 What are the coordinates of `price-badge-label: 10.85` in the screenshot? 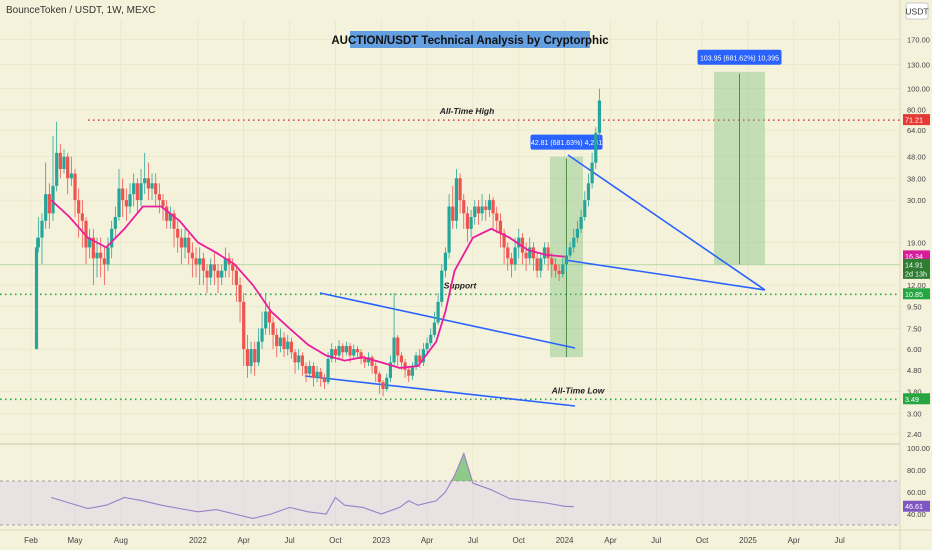 It's located at (914, 294).